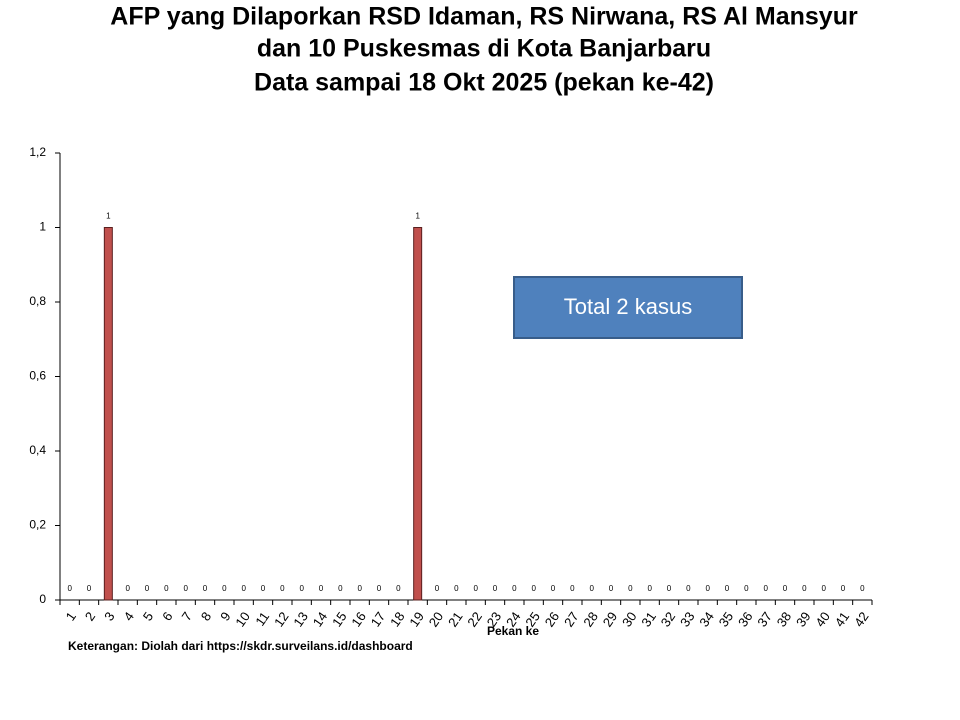 Image resolution: width=960 pixels, height=720 pixels. Describe the element at coordinates (668, 619) in the screenshot. I see `x-tick-label: 32` at that location.